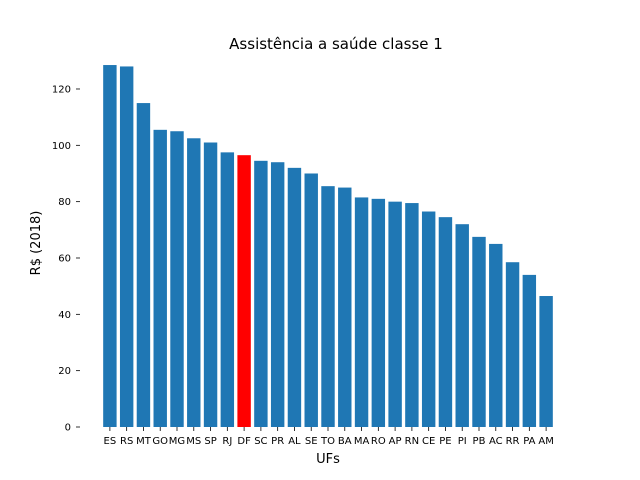 This screenshot has width=640, height=480. Describe the element at coordinates (294, 297) in the screenshot. I see `bar-al` at that location.